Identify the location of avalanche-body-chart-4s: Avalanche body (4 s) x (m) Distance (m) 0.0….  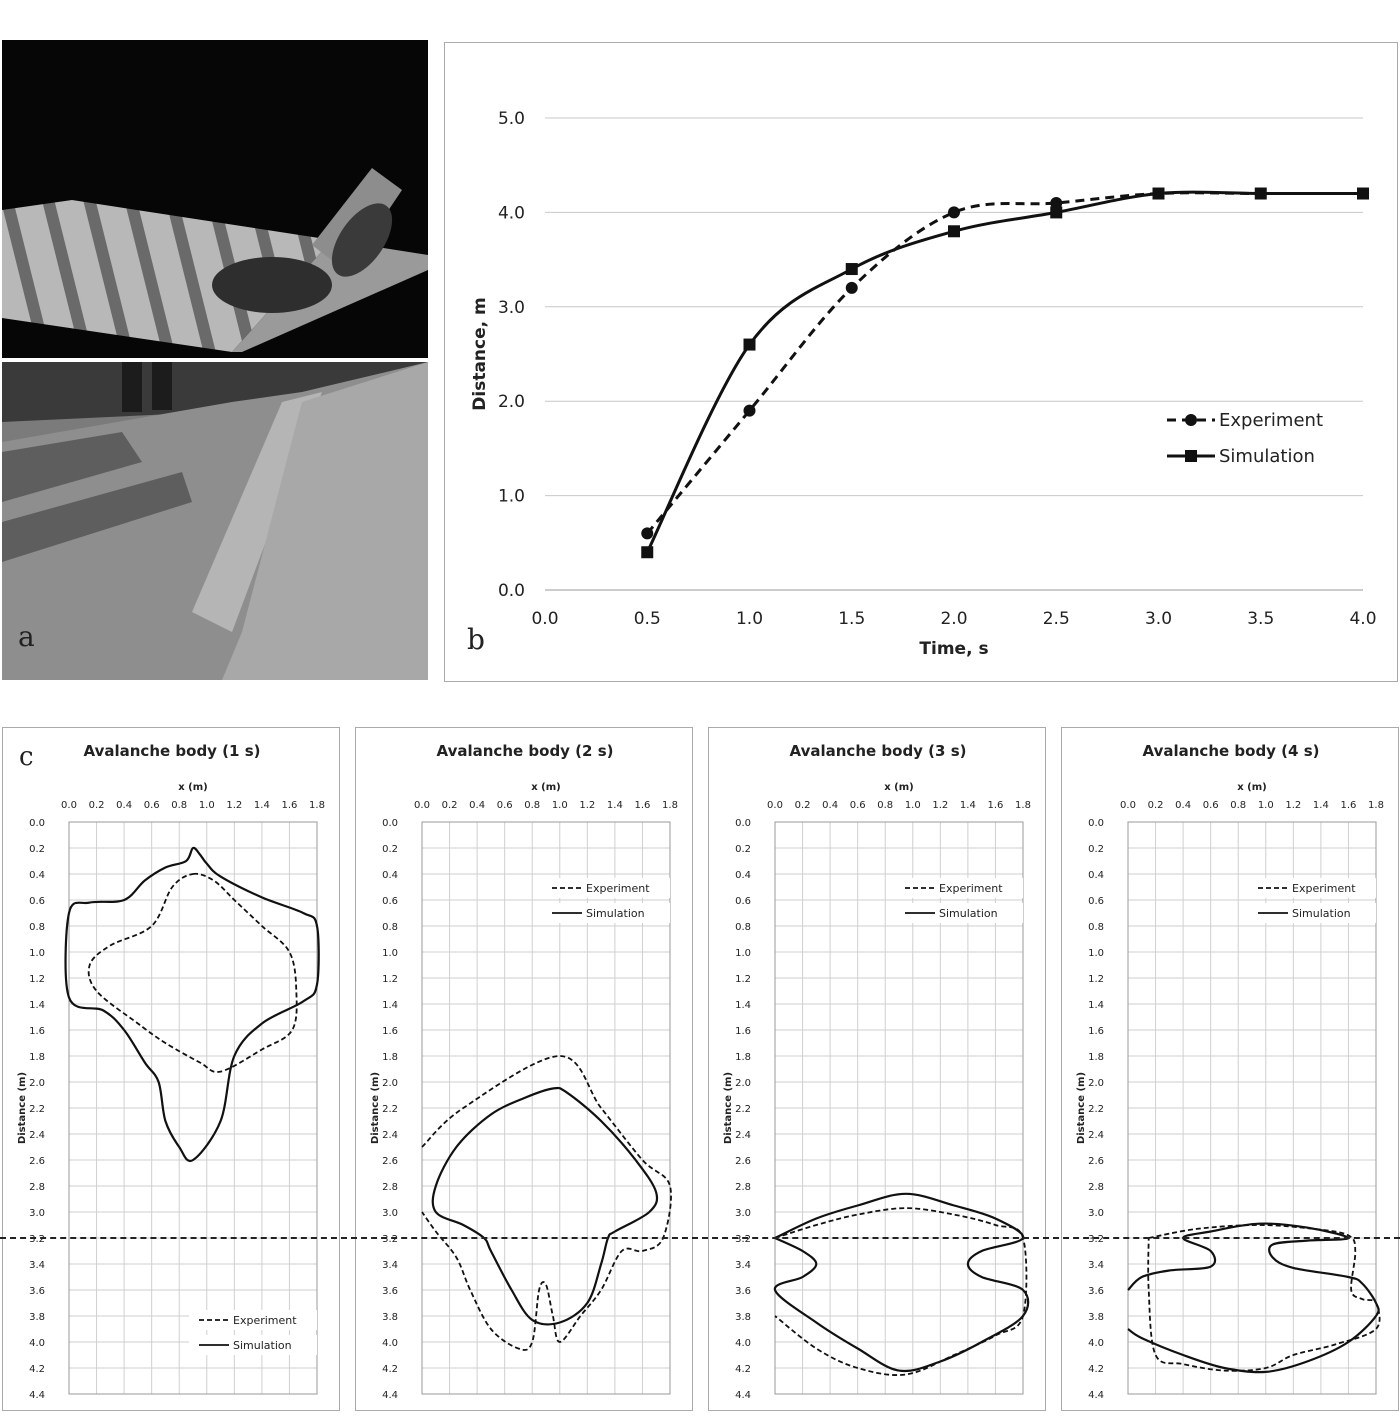
(1230, 1069).